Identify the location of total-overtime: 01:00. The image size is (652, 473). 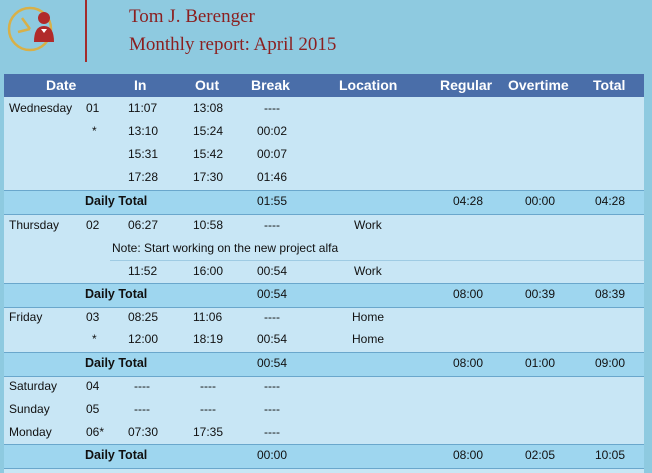
(540, 363).